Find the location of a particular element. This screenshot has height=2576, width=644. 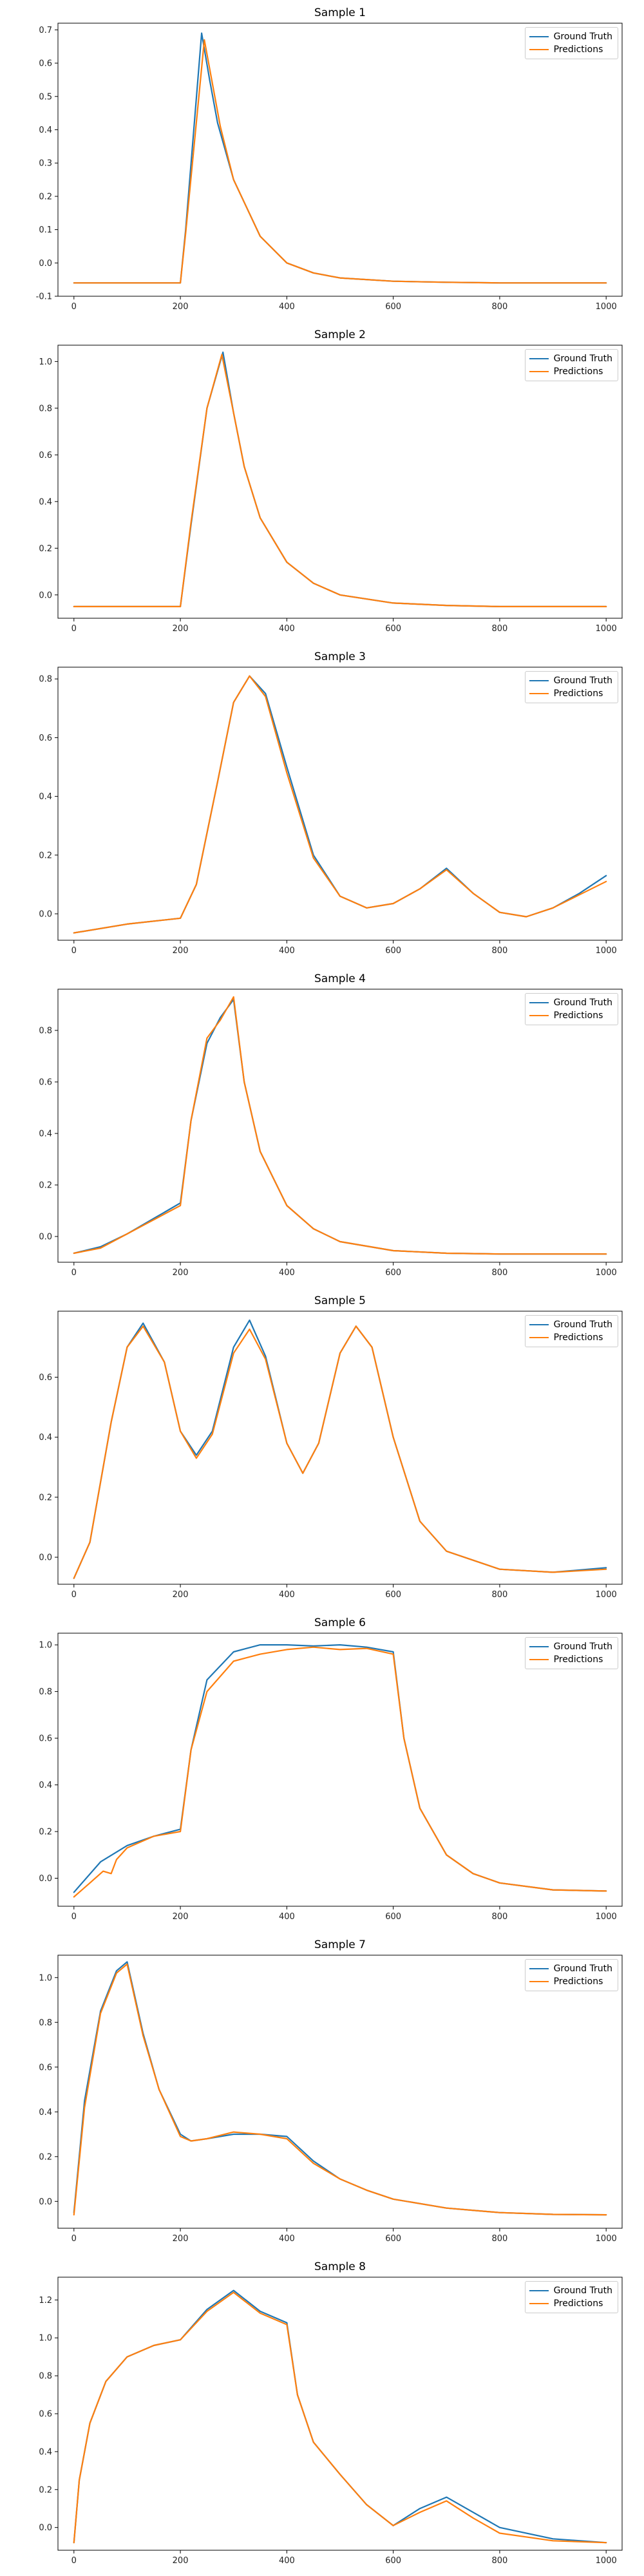

chart-svg: 0 200 400 600 800 1000 0.0 0.2 0.4 0.6 is located at coordinates (331, 1455).